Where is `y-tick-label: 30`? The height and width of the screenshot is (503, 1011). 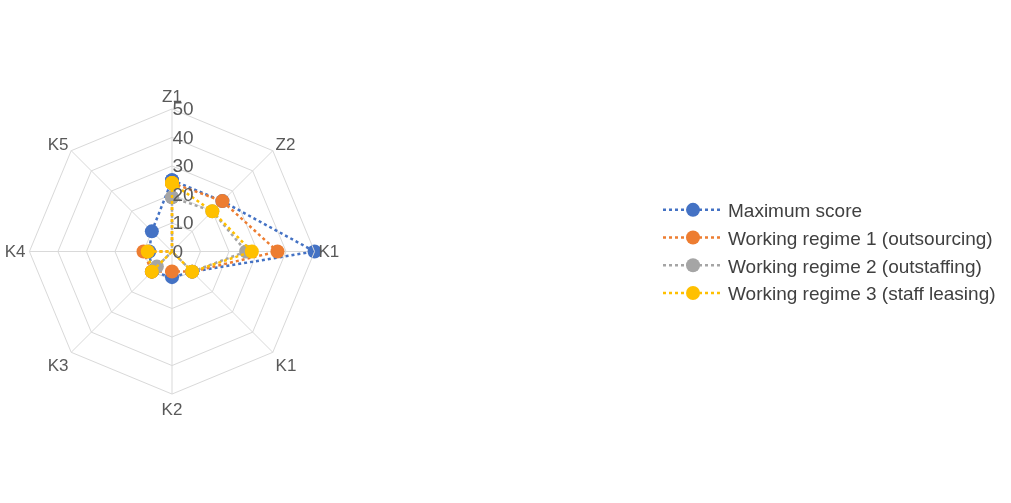 y-tick-label: 30 is located at coordinates (183, 166).